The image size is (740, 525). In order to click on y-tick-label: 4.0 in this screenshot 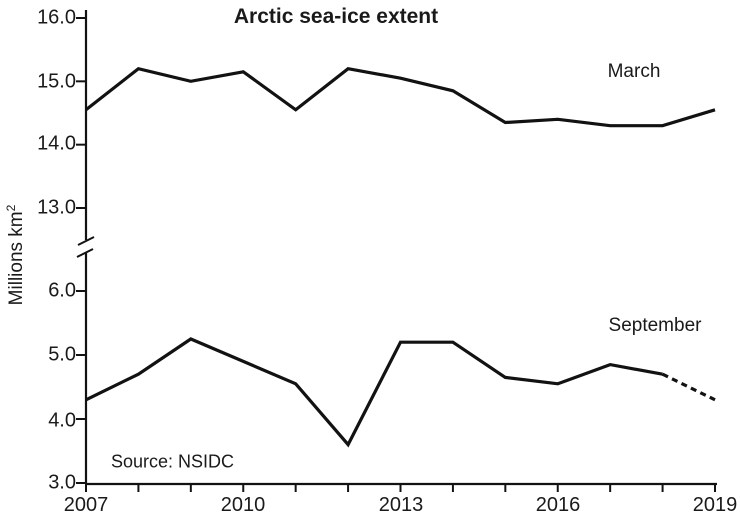, I will do `click(62, 420)`.